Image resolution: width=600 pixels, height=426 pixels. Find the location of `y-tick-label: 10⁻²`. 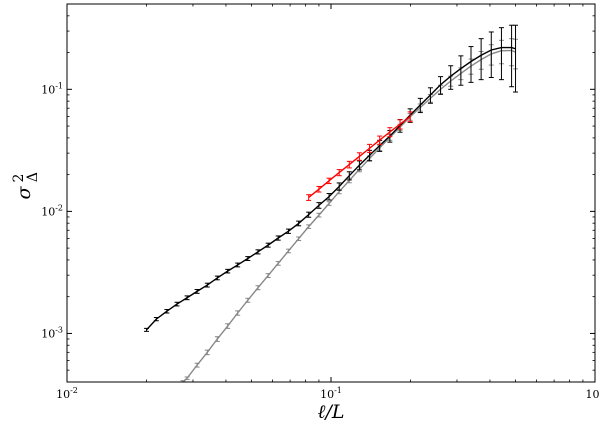

y-tick-label: 10⁻² is located at coordinates (52, 210).